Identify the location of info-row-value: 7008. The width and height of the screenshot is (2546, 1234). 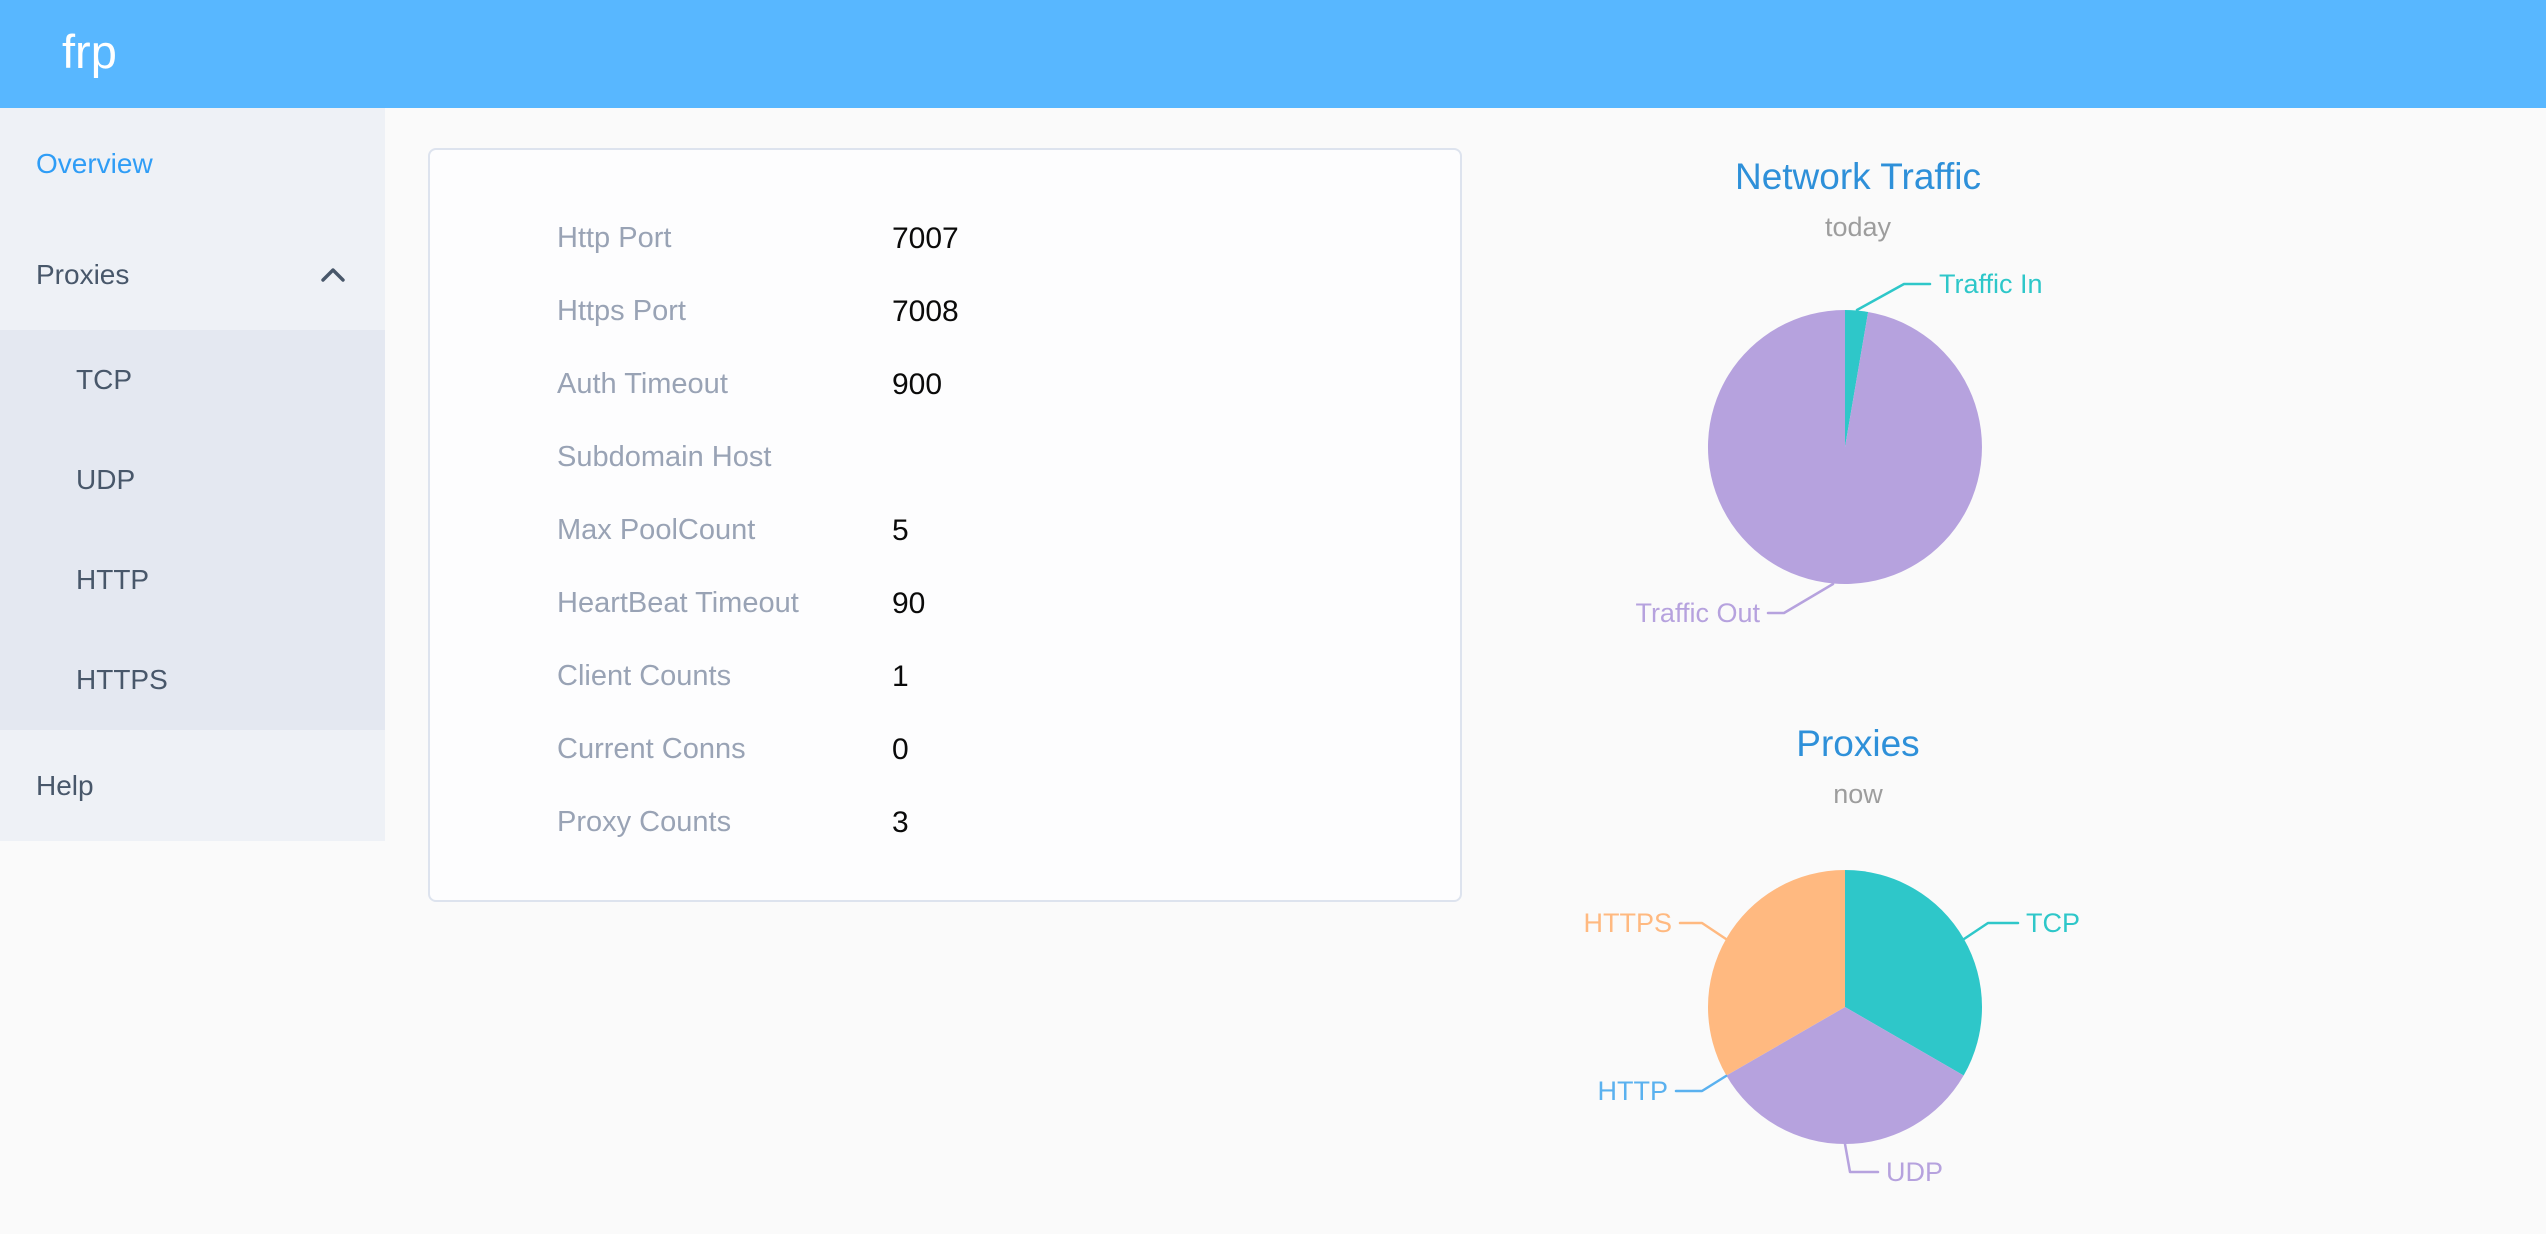
(925, 311).